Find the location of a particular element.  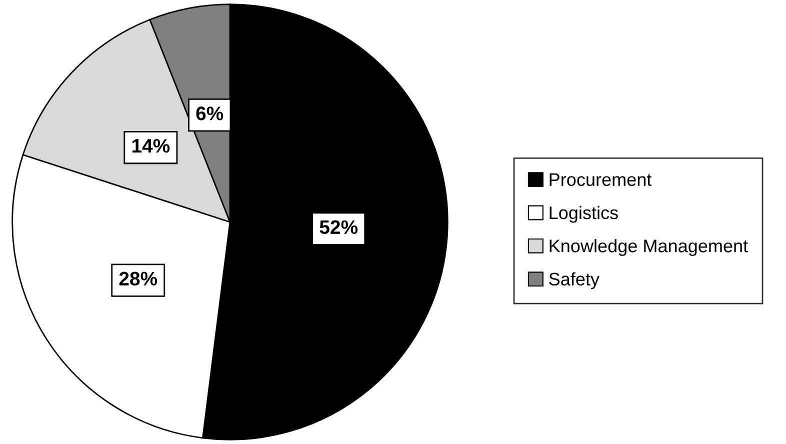

data-label: 28% is located at coordinates (138, 279).